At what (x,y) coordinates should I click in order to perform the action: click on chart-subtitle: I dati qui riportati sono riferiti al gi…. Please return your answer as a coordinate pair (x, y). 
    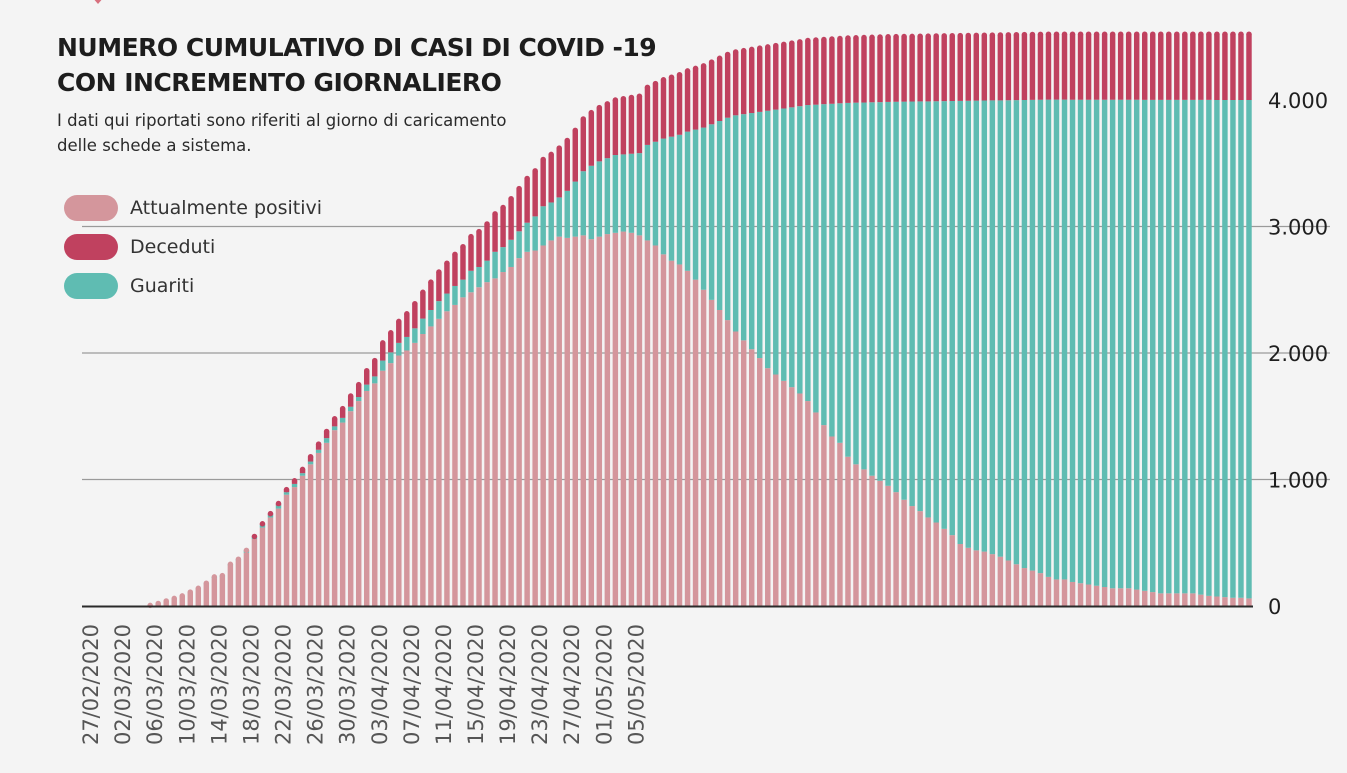
    Looking at the image, I should click on (317, 133).